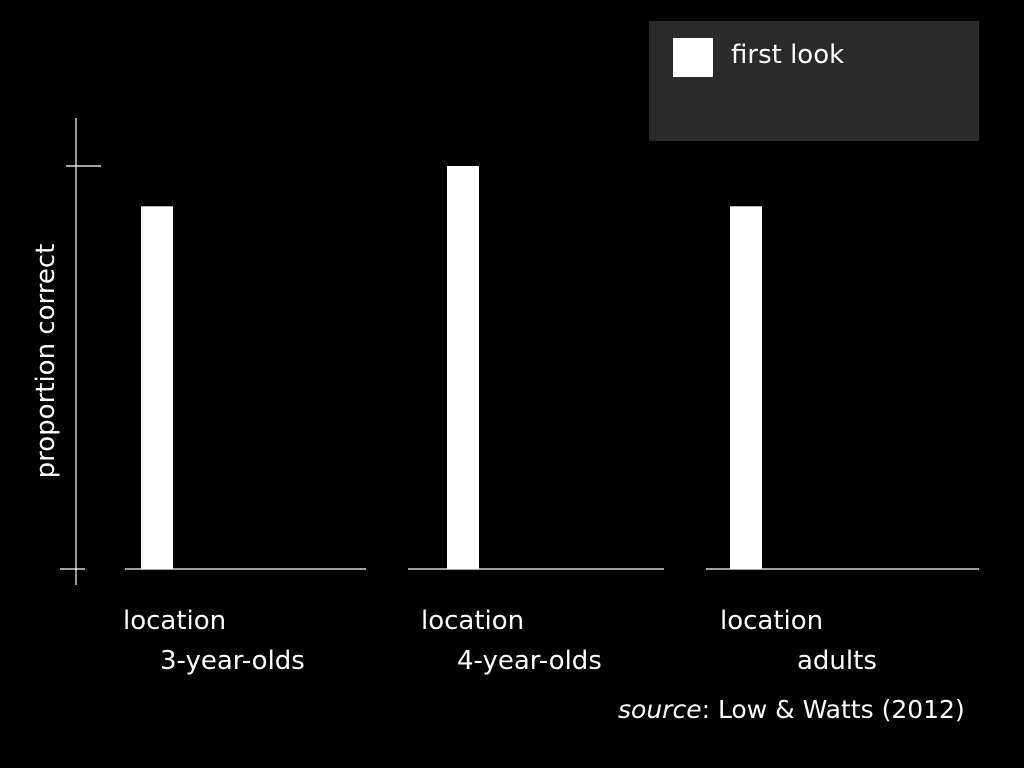  Describe the element at coordinates (833, 709) in the screenshot. I see `source-text: : Low & Watts (2012)` at that location.